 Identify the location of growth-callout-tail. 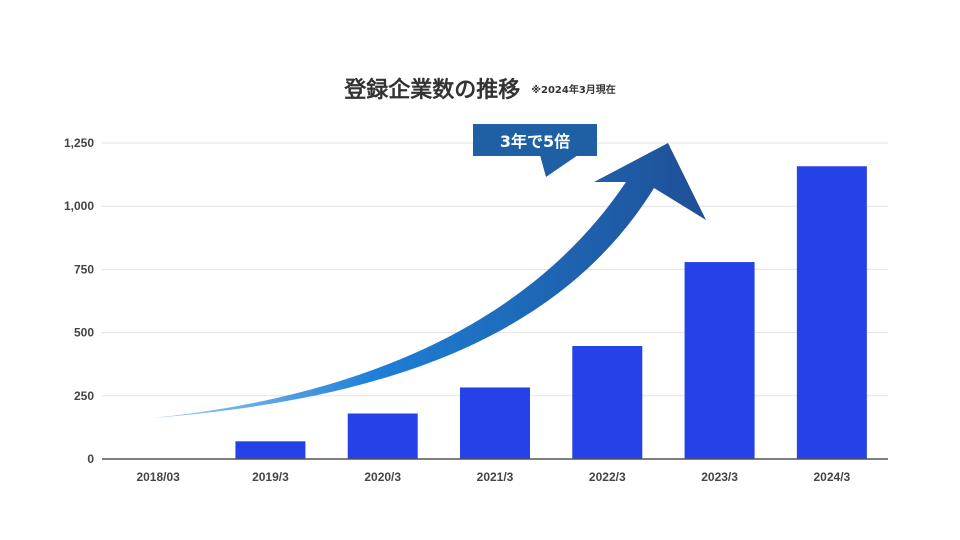
(559, 166).